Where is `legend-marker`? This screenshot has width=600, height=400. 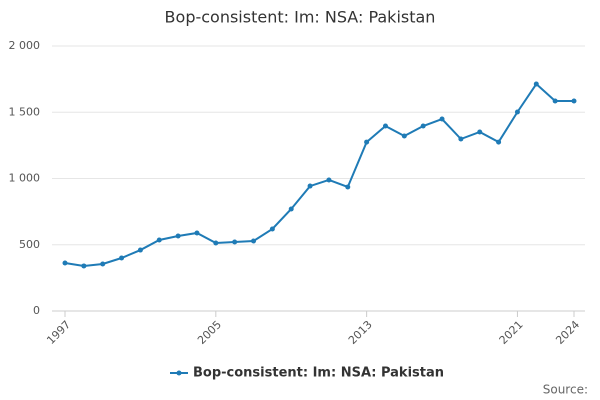 legend-marker is located at coordinates (179, 373).